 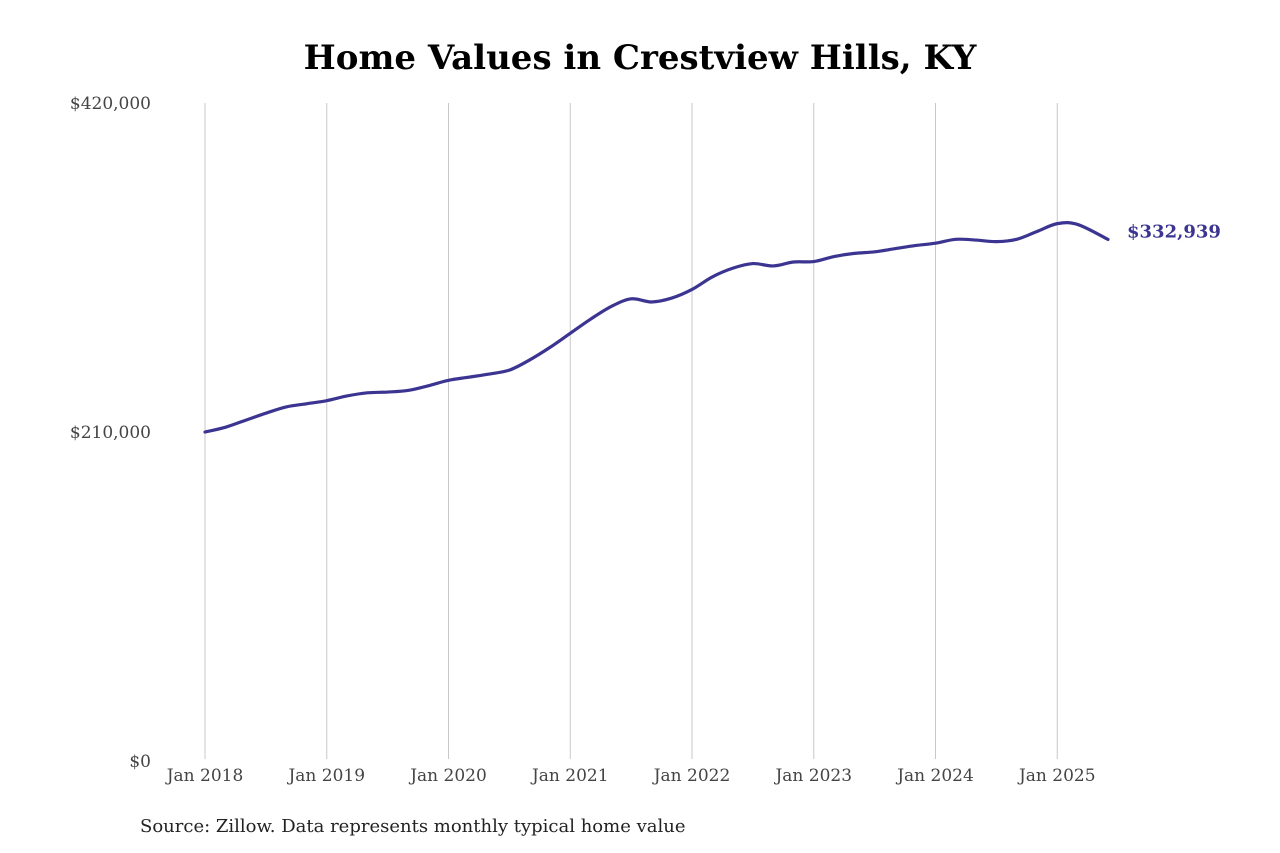 What do you see at coordinates (140, 762) in the screenshot?
I see `y-tick-label: $0` at bounding box center [140, 762].